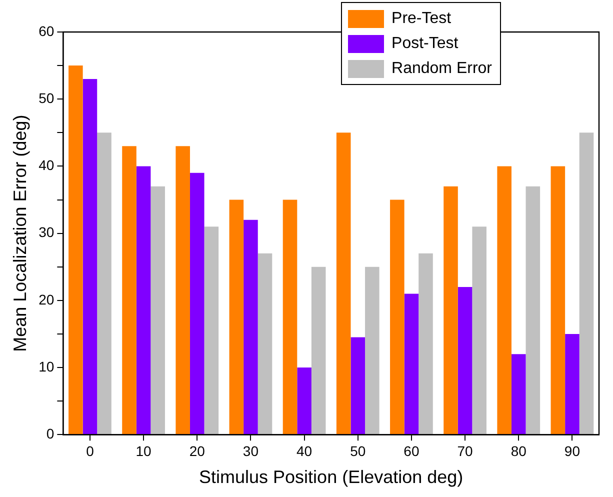  I want to click on legend-label: Post-Test, so click(425, 43).